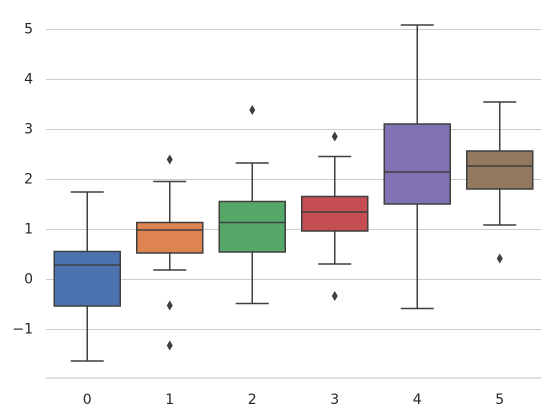  What do you see at coordinates (28, 230) in the screenshot?
I see `y-tick-label: 1` at bounding box center [28, 230].